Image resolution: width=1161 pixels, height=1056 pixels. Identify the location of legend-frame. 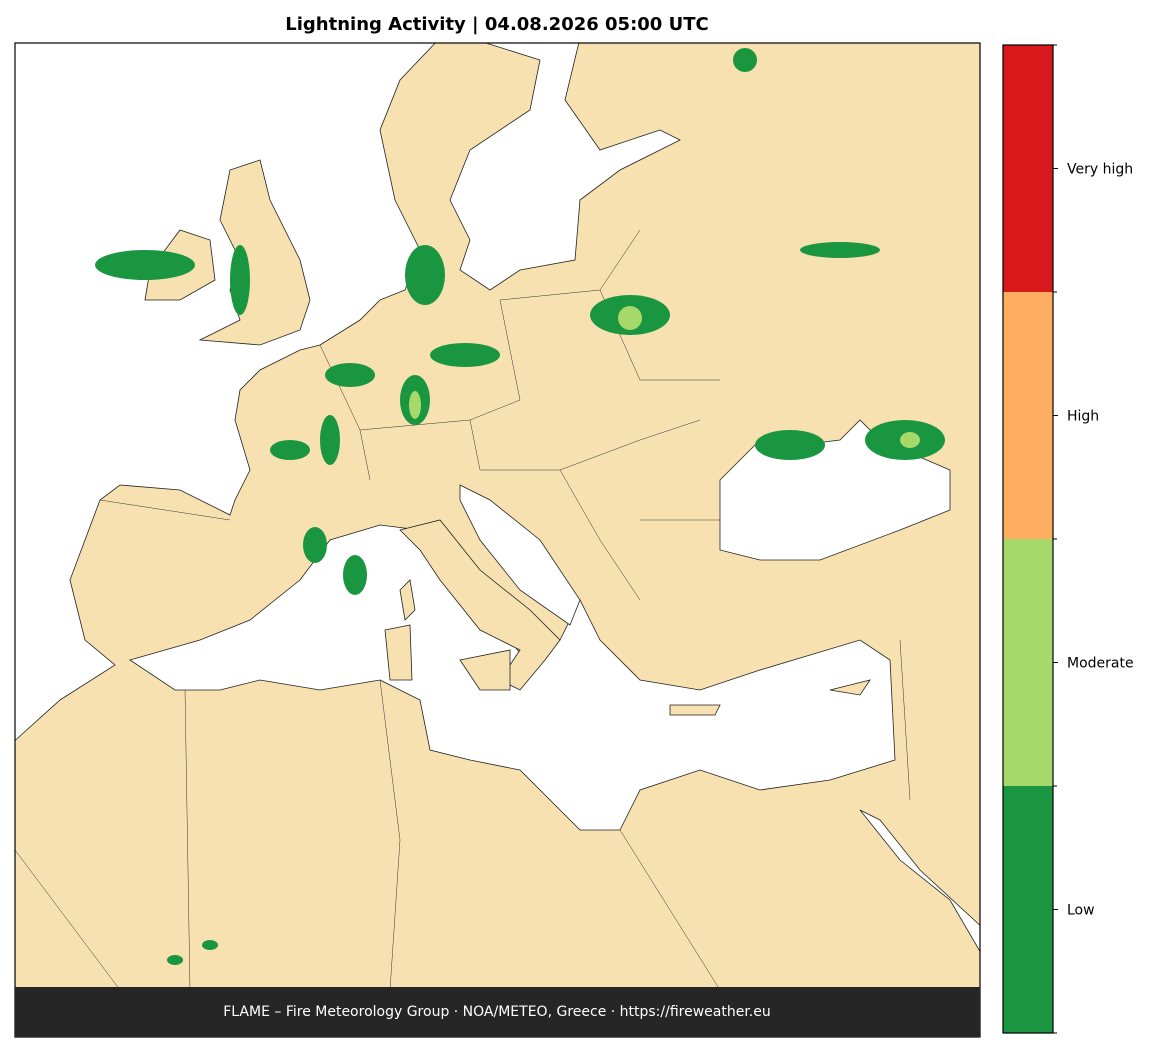
(1028, 539).